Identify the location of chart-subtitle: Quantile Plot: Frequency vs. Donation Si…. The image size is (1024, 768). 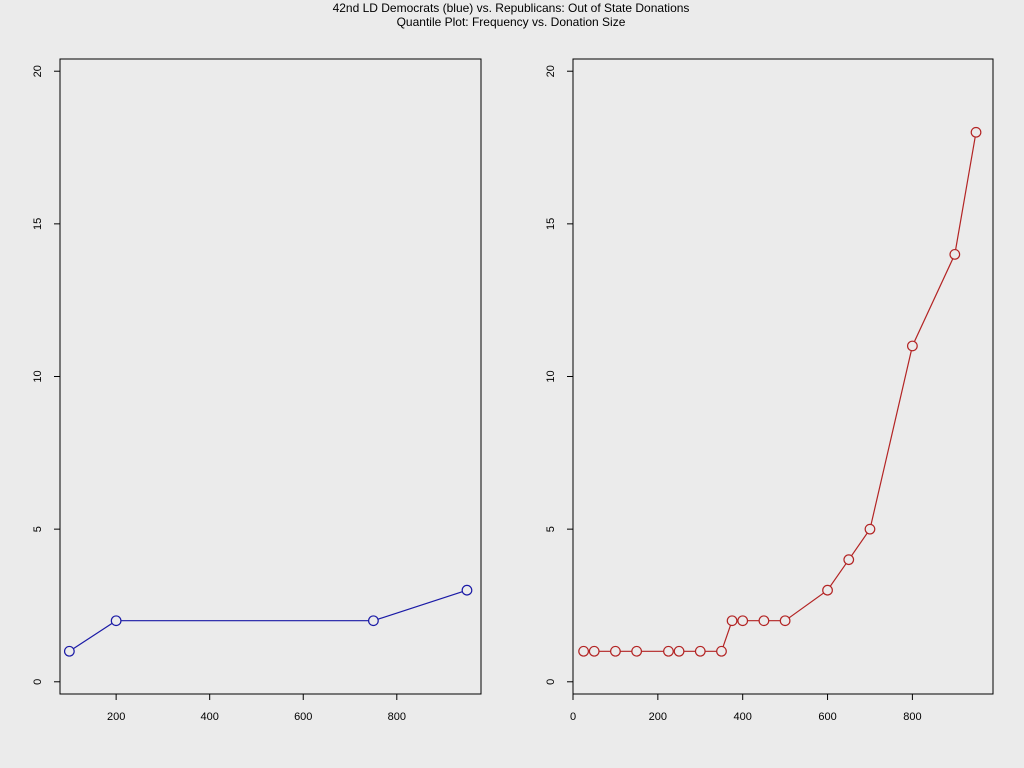
(511, 22).